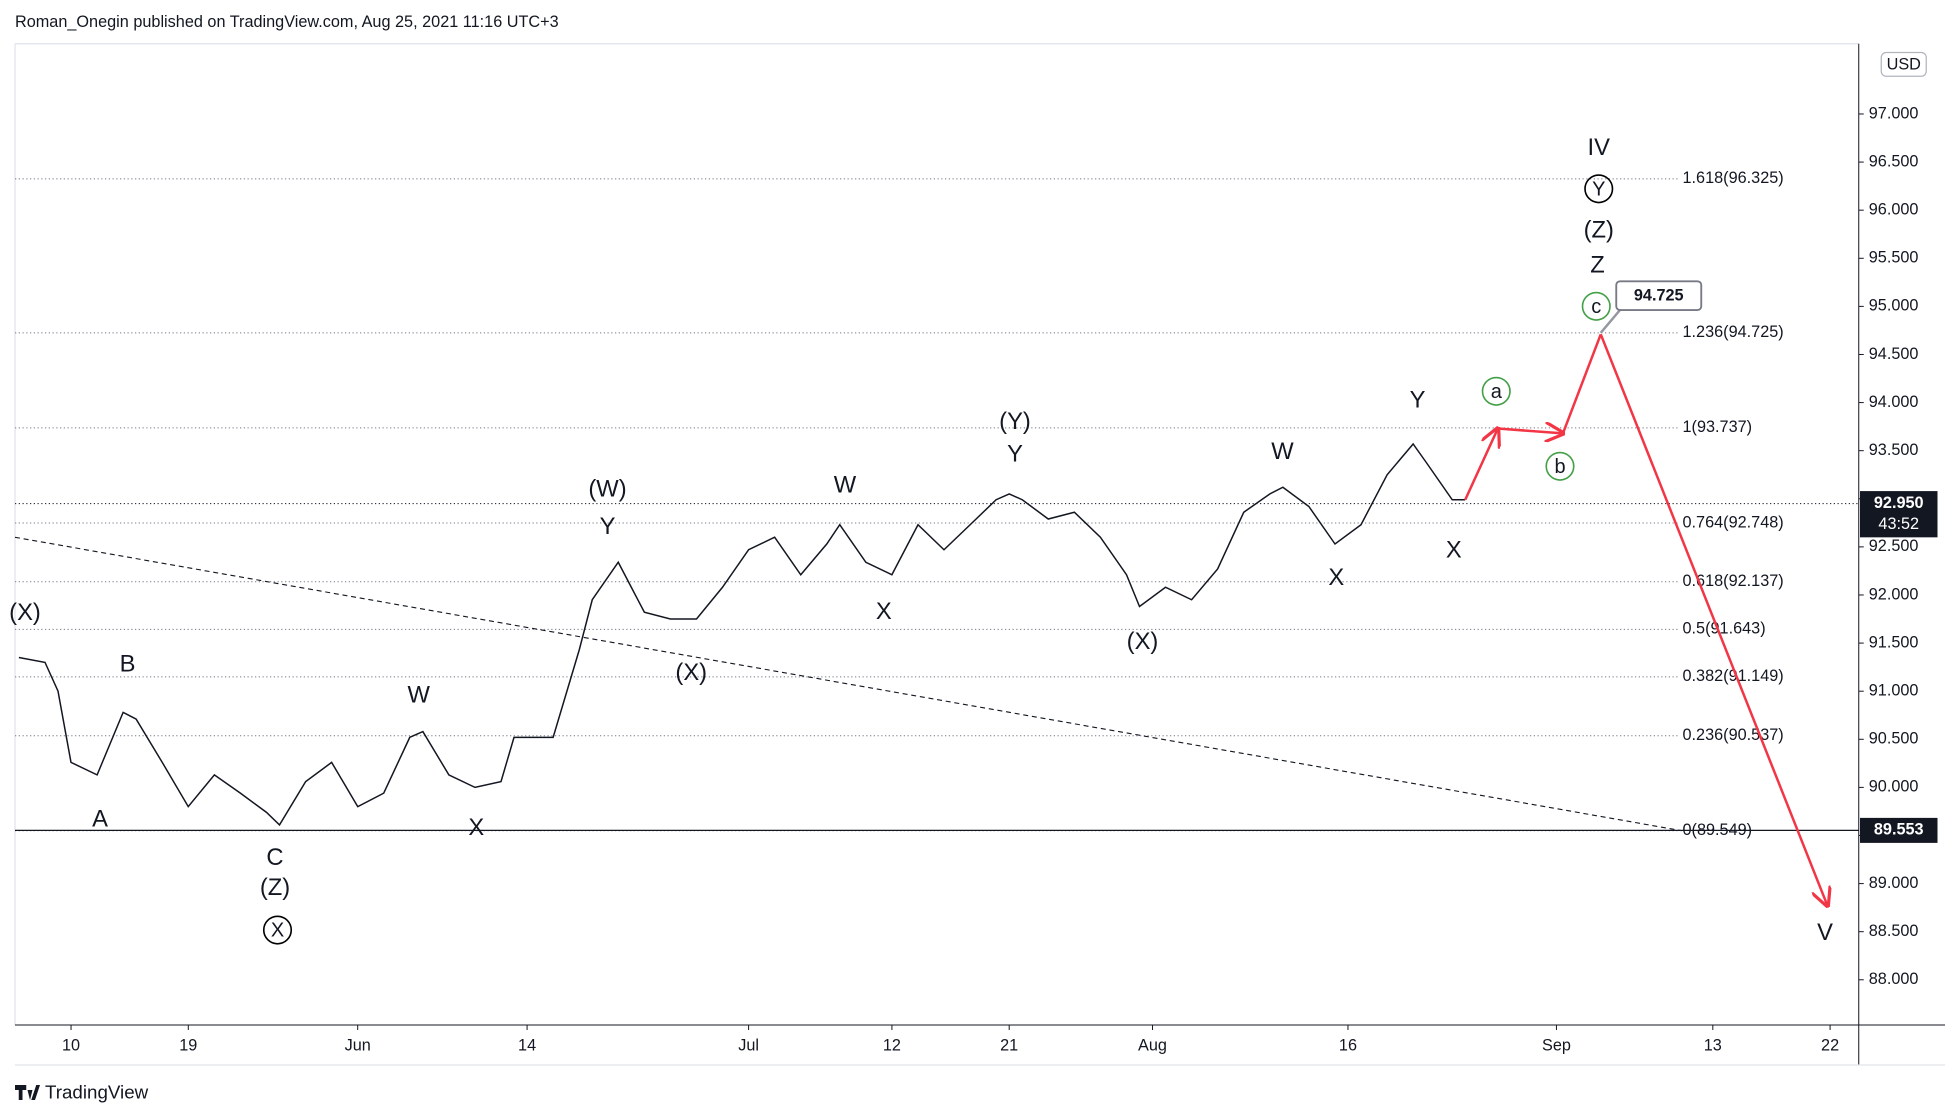  I want to click on y-tick-label: 88.000, so click(1894, 979).